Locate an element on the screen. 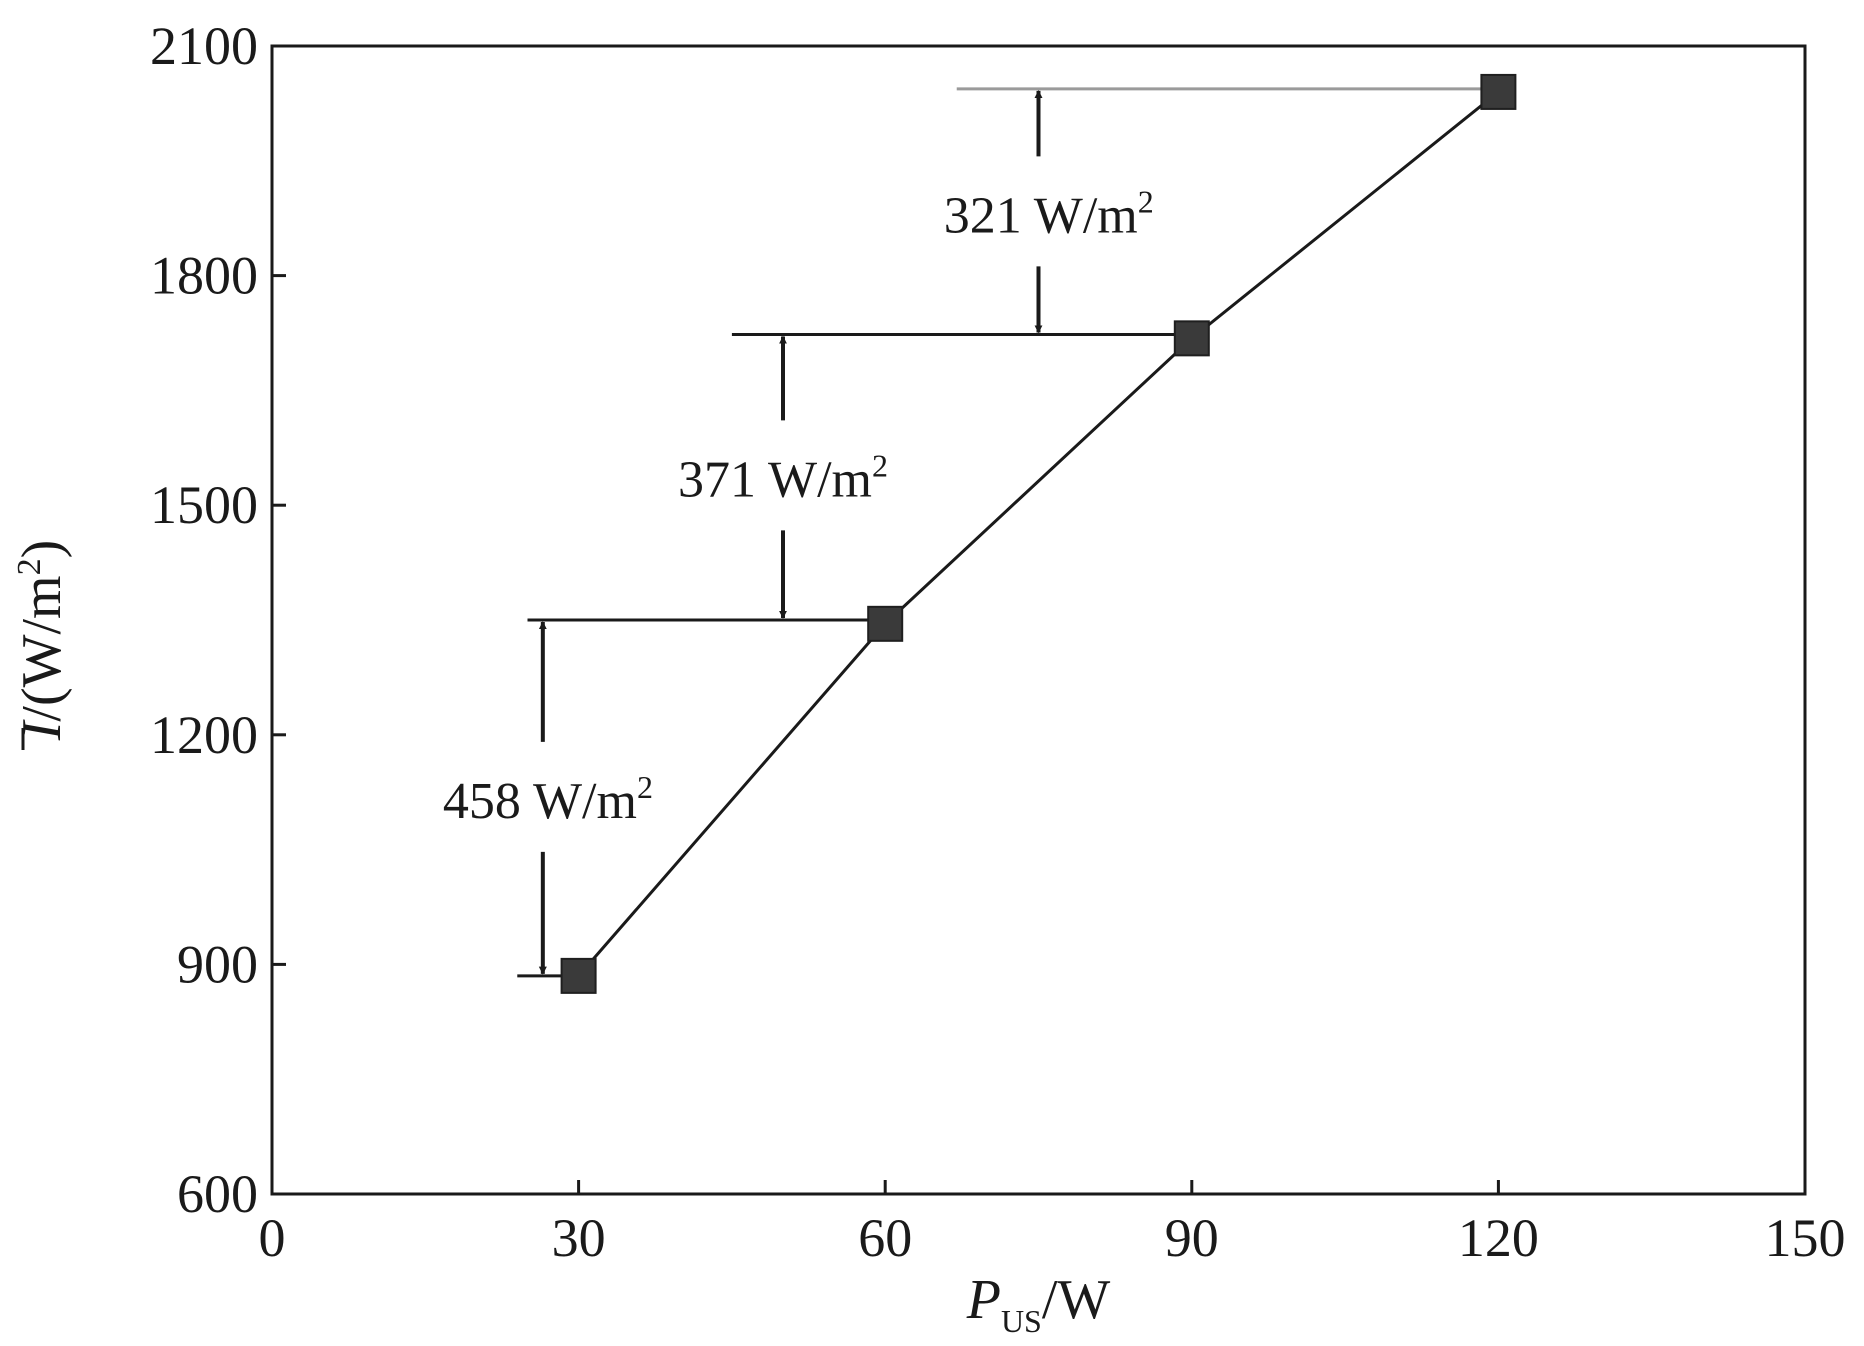 This screenshot has width=1864, height=1346. x-axis-label-unit: /W is located at coordinates (1076, 1300).